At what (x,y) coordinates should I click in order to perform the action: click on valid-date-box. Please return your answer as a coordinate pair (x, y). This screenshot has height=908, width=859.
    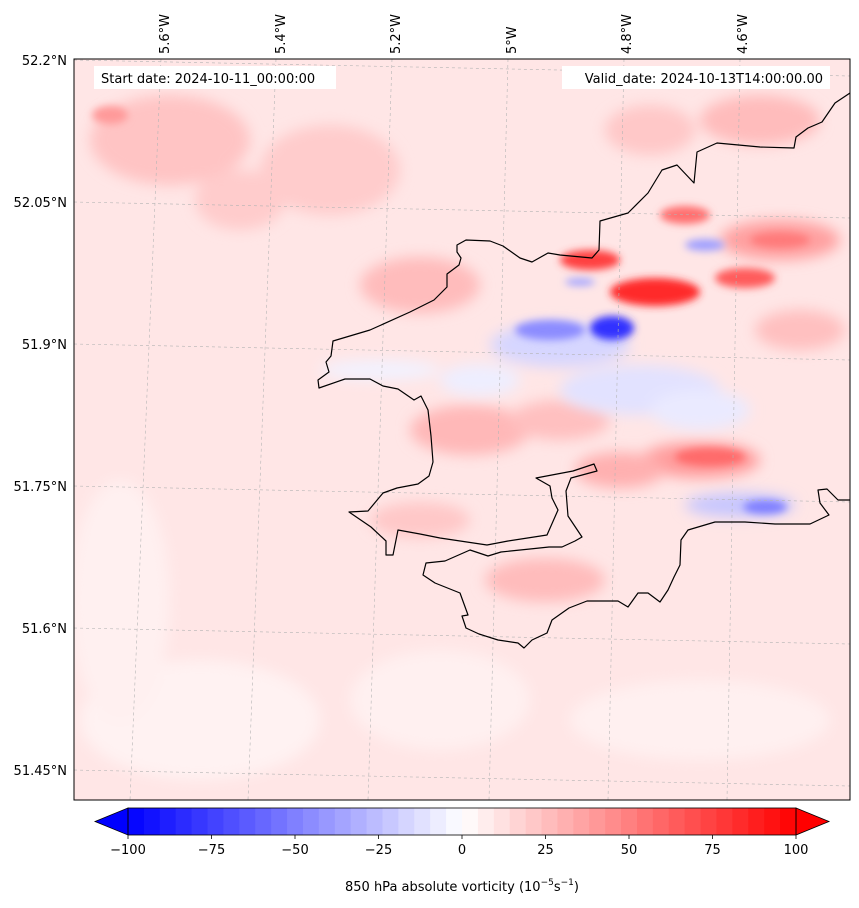
    Looking at the image, I should click on (696, 77).